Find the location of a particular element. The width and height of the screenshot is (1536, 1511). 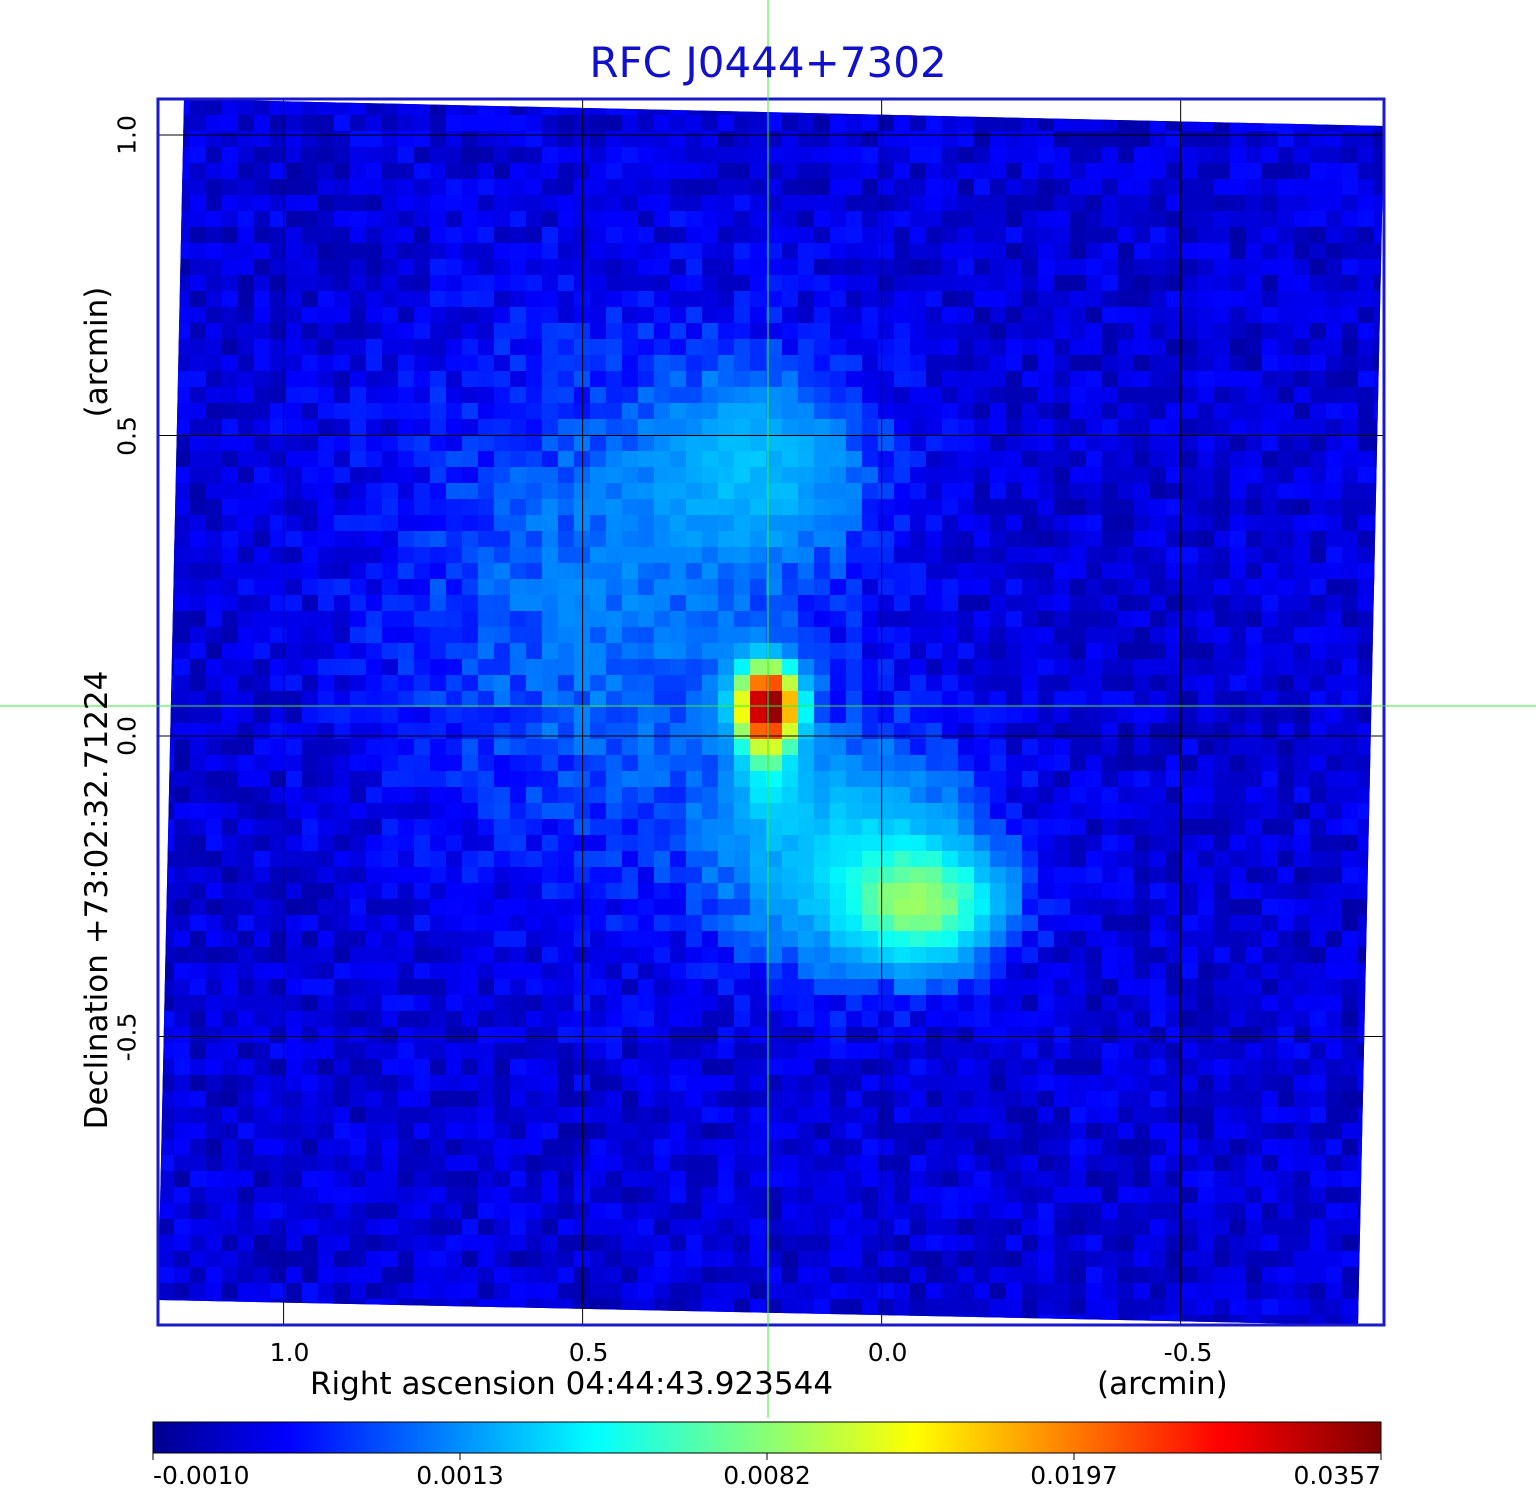

x-axis-unit: (arcmin) is located at coordinates (1162, 1384).